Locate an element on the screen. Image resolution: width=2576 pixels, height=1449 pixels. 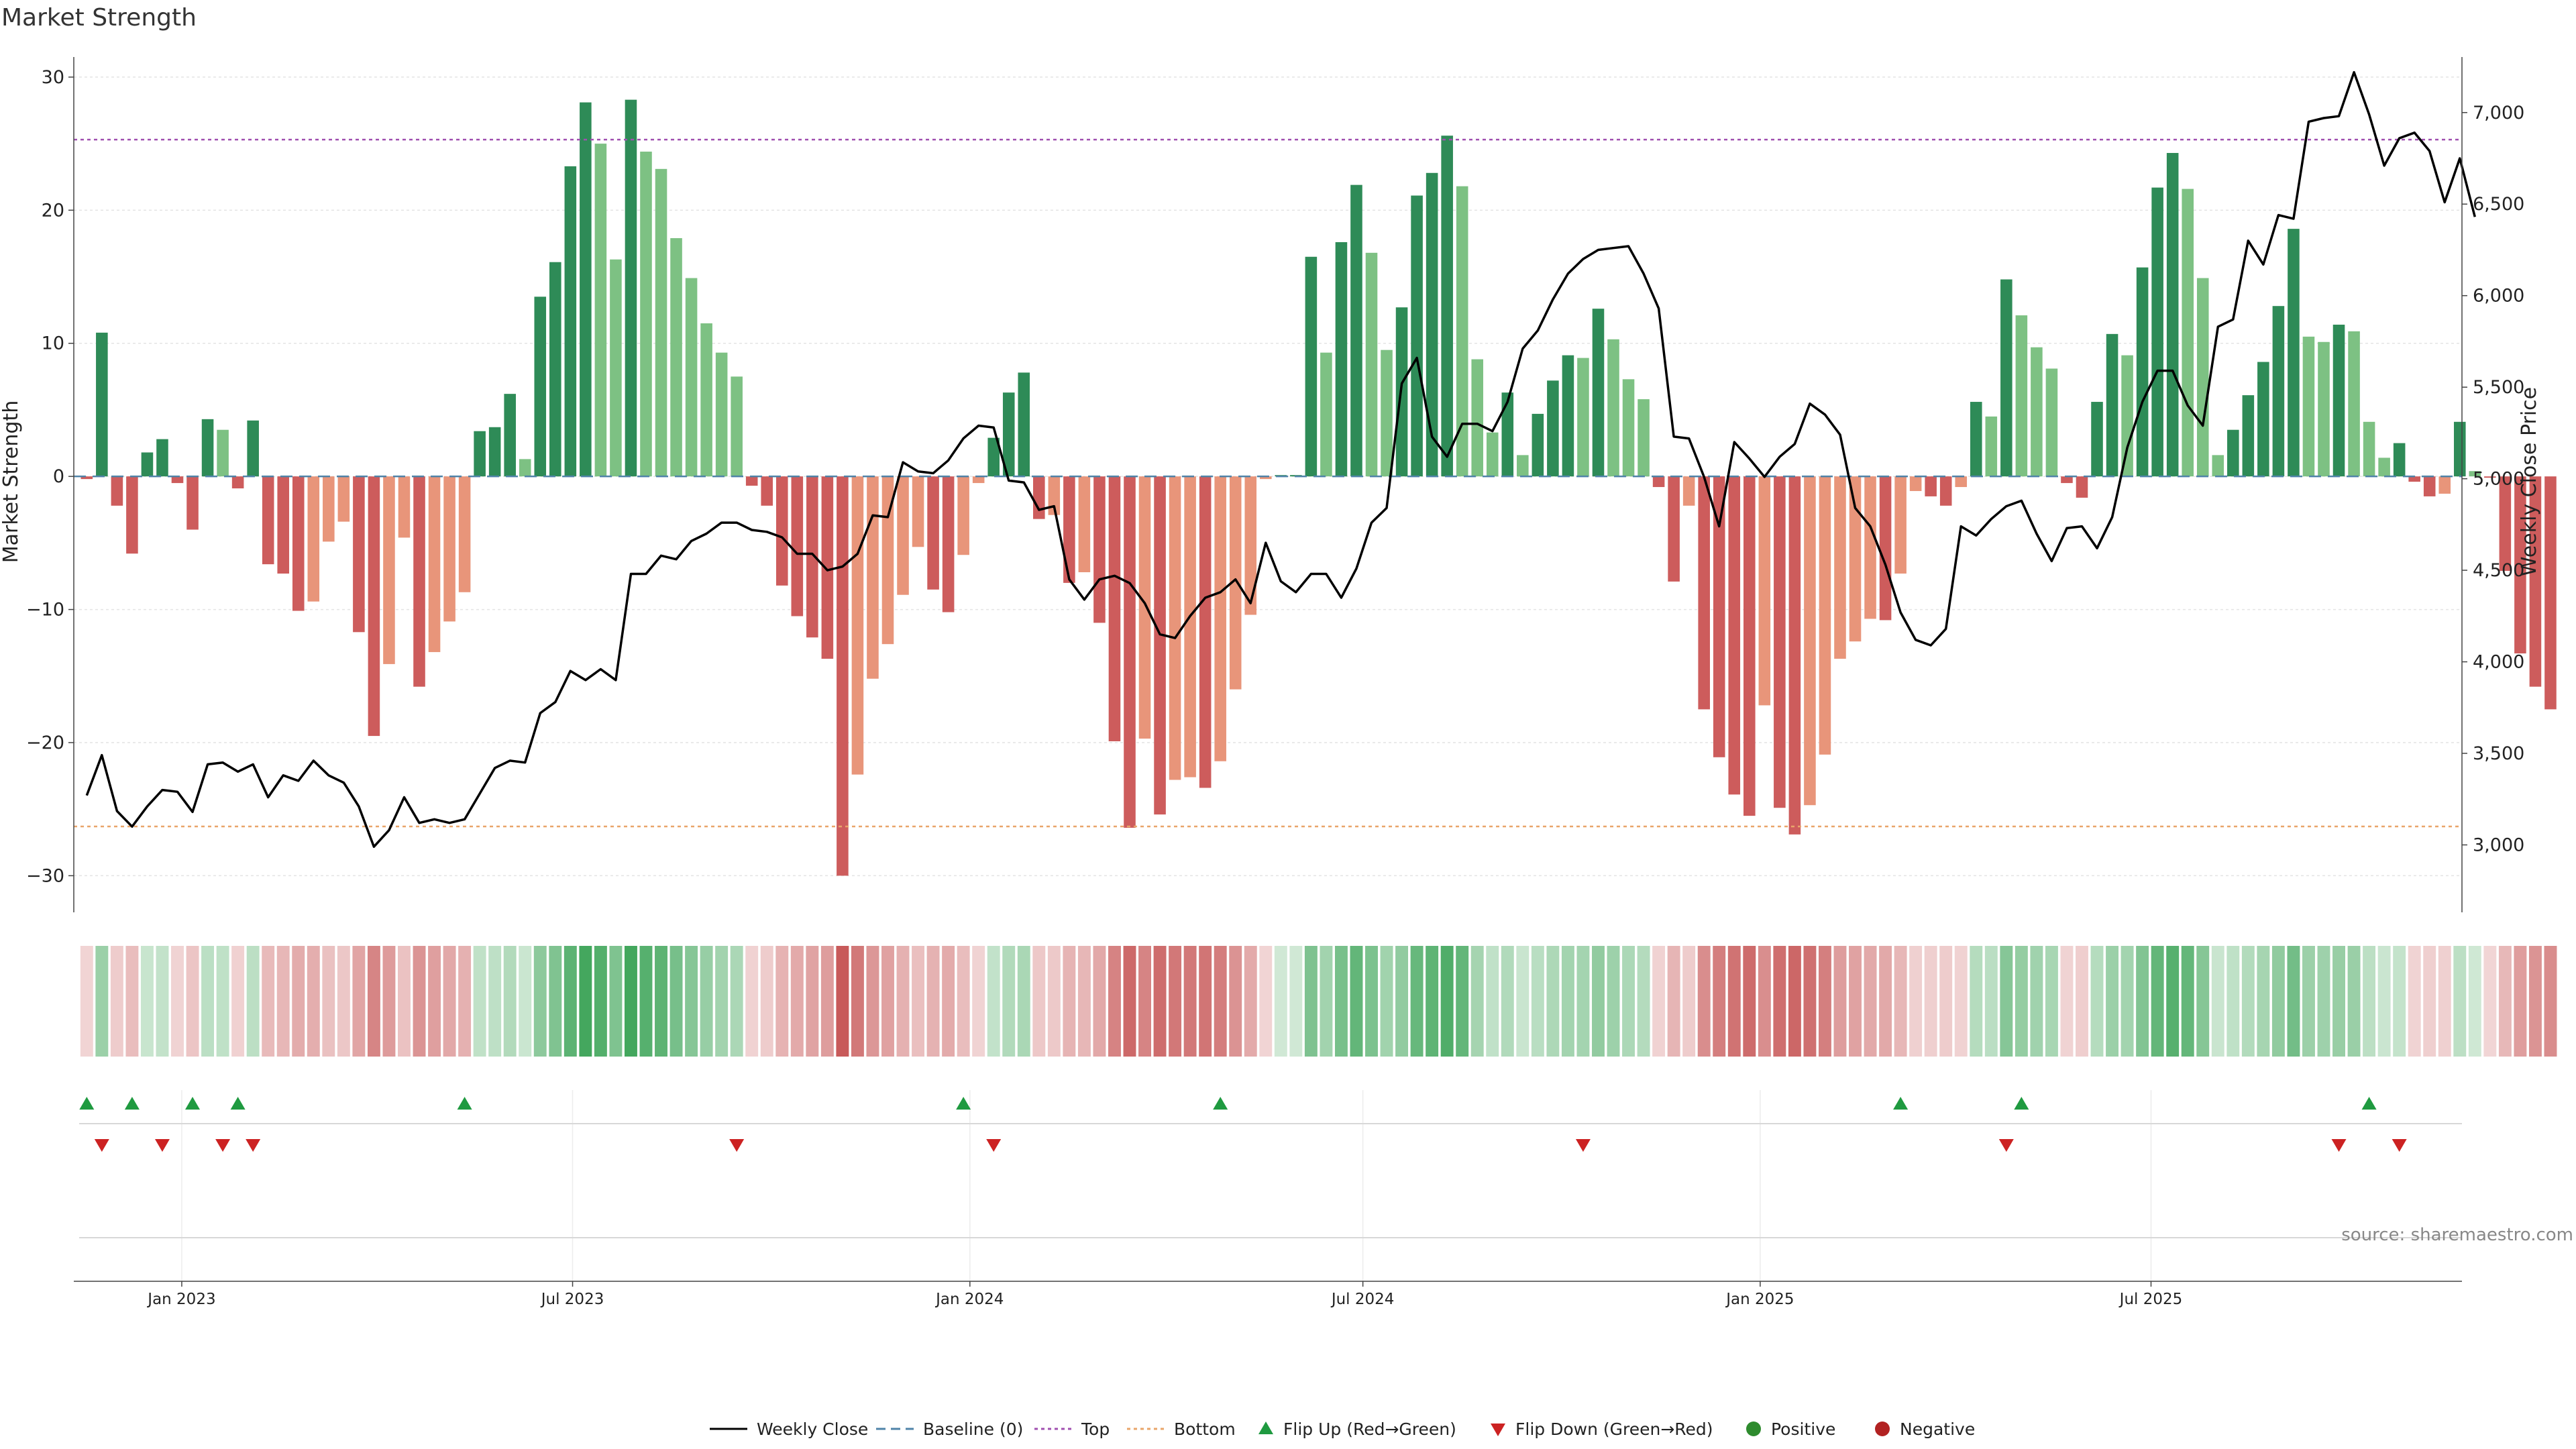
y-tick-label: 0 is located at coordinates (58, 476).